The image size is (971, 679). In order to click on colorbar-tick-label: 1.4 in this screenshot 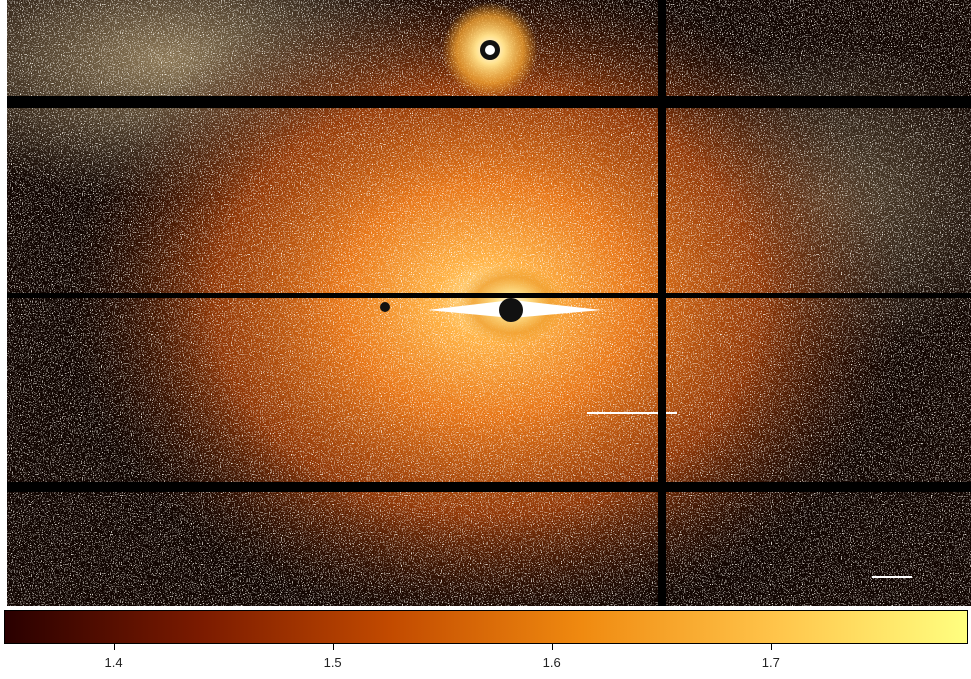, I will do `click(113, 662)`.